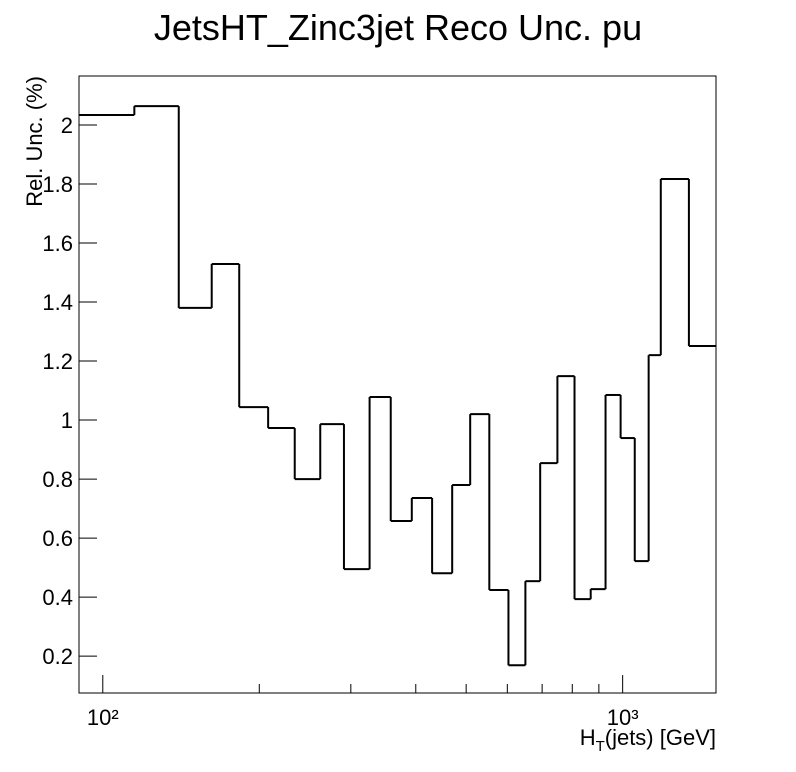 The width and height of the screenshot is (796, 772). Describe the element at coordinates (67, 420) in the screenshot. I see `y-tick-label: 1` at that location.